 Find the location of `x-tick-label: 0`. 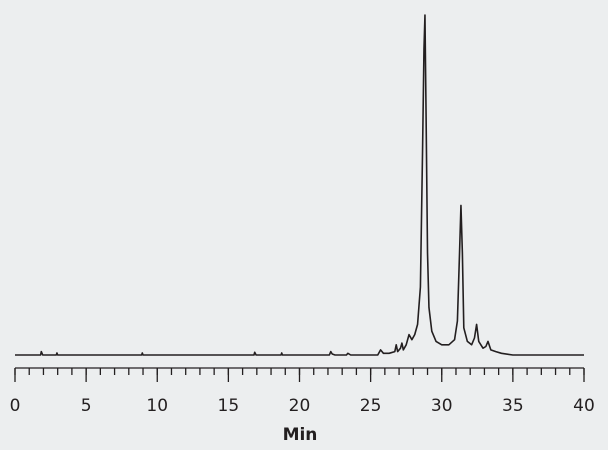

x-tick-label: 0 is located at coordinates (15, 406).